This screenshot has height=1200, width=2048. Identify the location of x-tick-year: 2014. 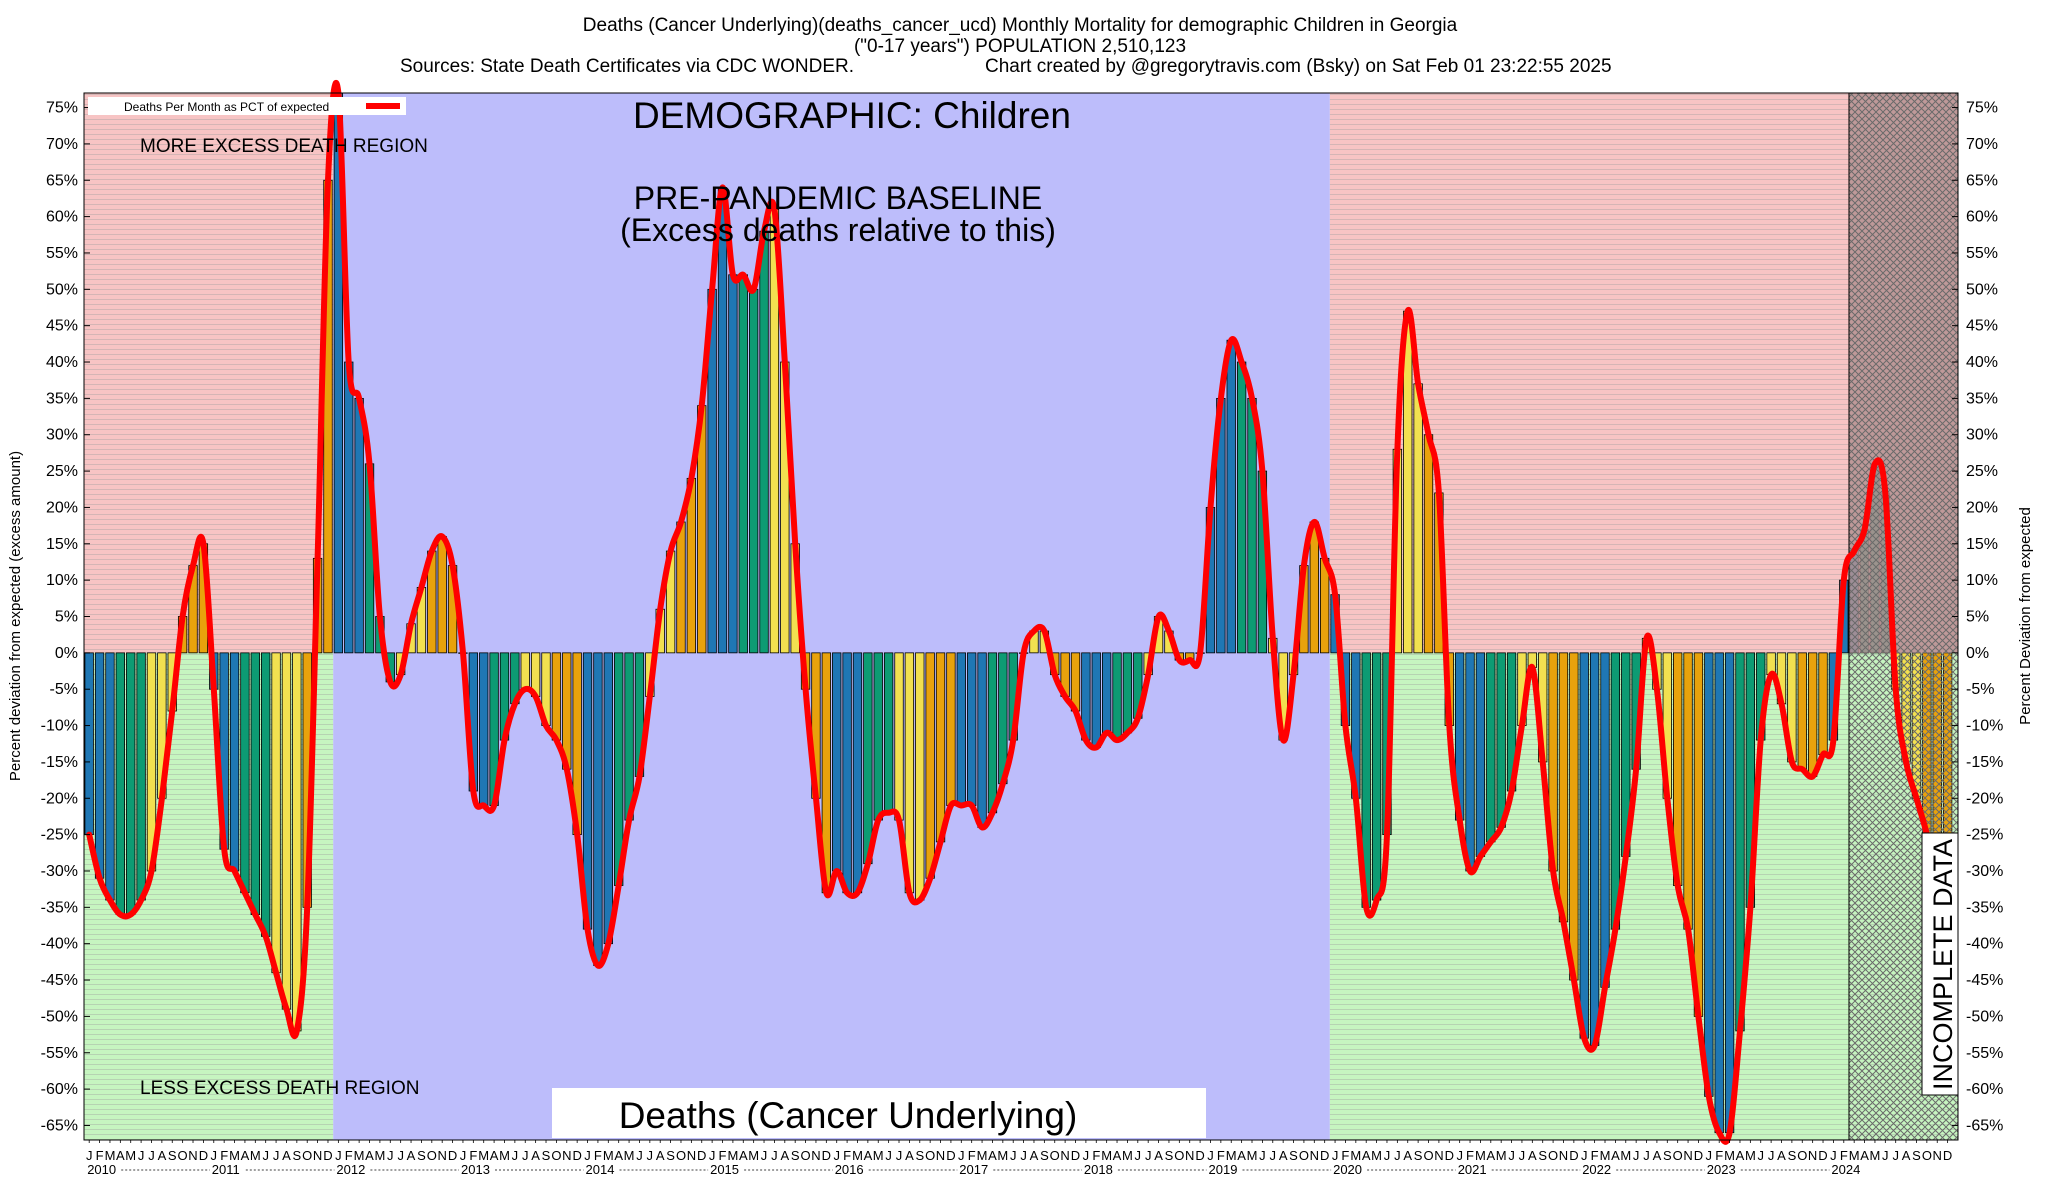
(600, 1169).